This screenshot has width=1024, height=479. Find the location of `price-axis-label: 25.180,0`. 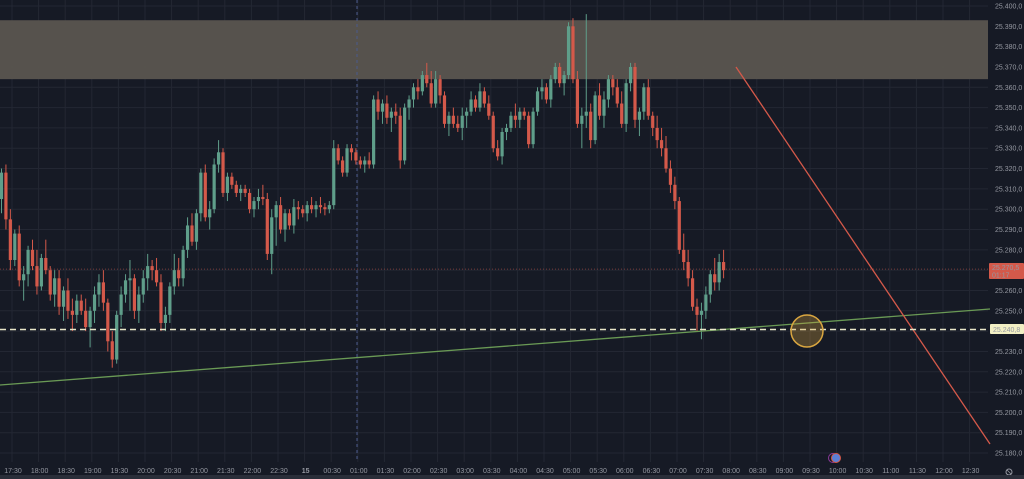

price-axis-label: 25.180,0 is located at coordinates (1008, 454).